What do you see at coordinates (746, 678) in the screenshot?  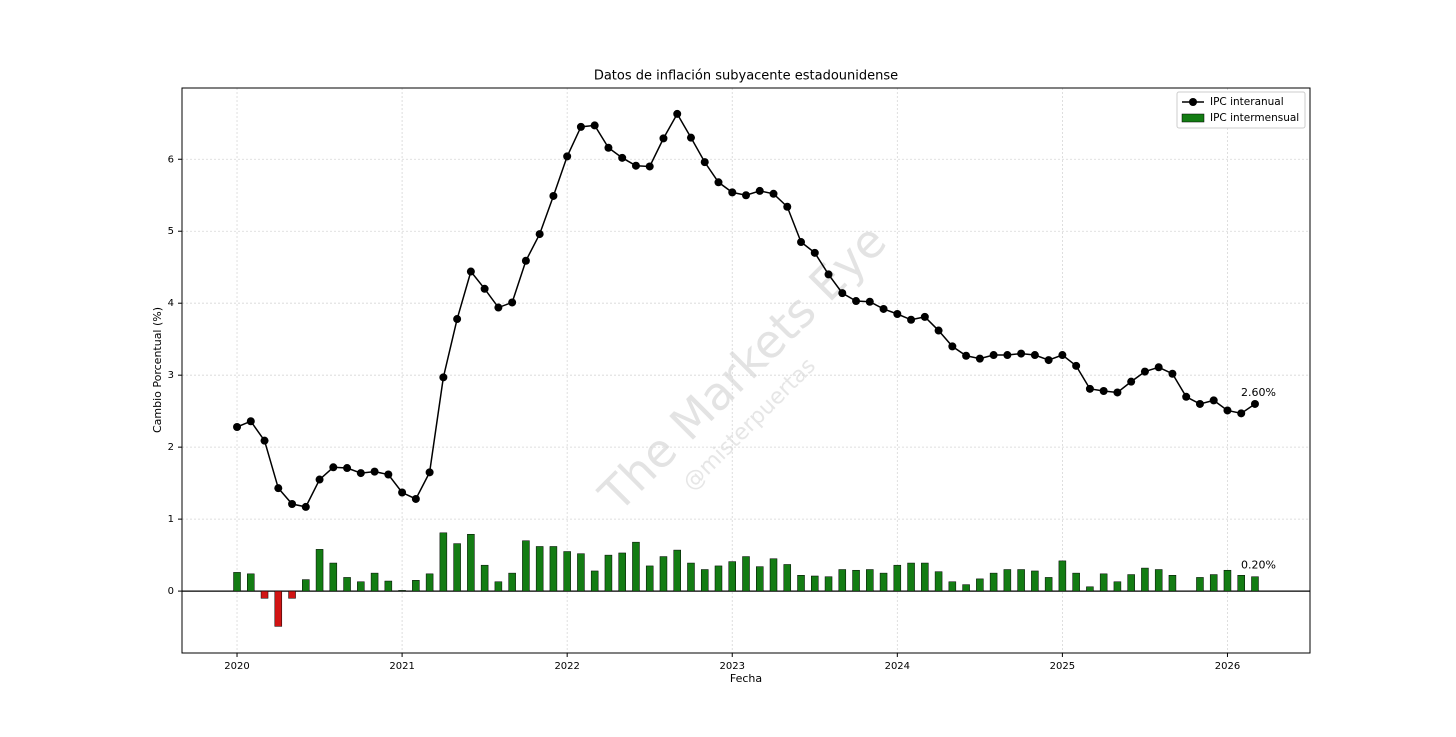 I see `x-axis-label: Fecha` at bounding box center [746, 678].